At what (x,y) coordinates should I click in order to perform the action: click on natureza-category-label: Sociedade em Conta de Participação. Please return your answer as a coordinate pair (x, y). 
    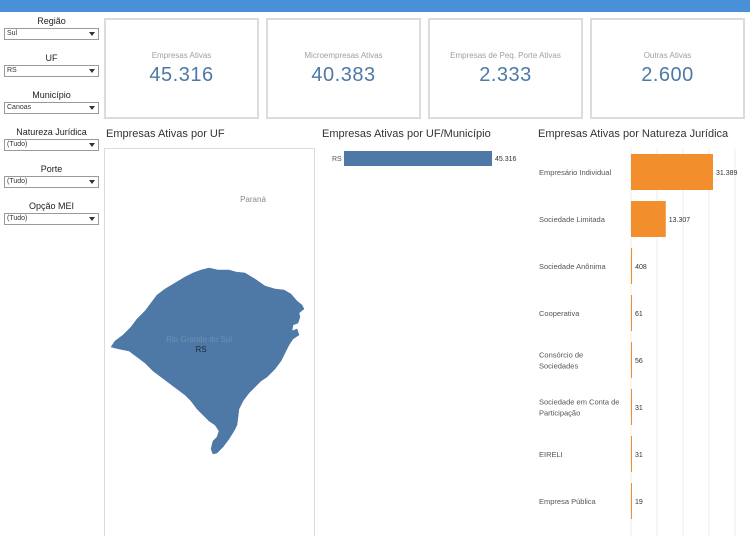
    Looking at the image, I should click on (579, 408).